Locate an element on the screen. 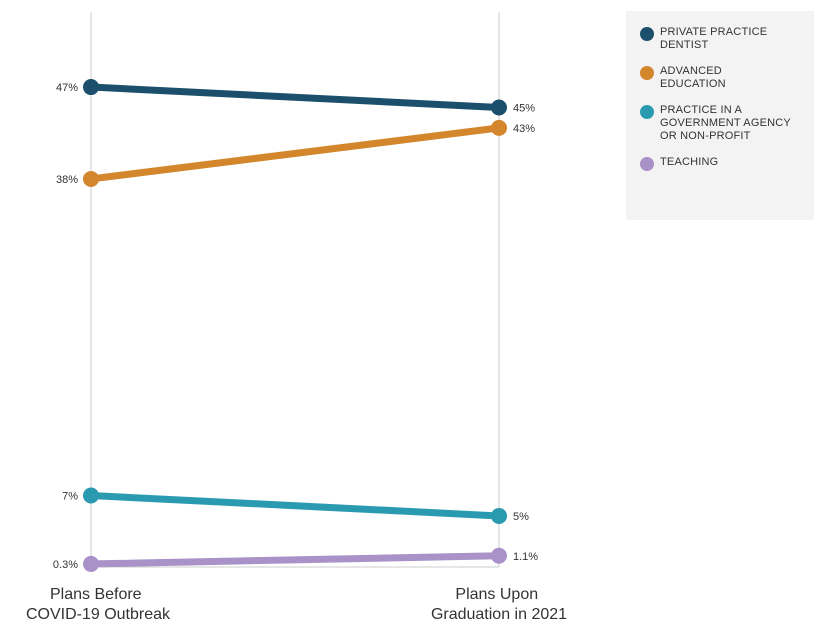  data-label-2-1: 5% is located at coordinates (521, 517).